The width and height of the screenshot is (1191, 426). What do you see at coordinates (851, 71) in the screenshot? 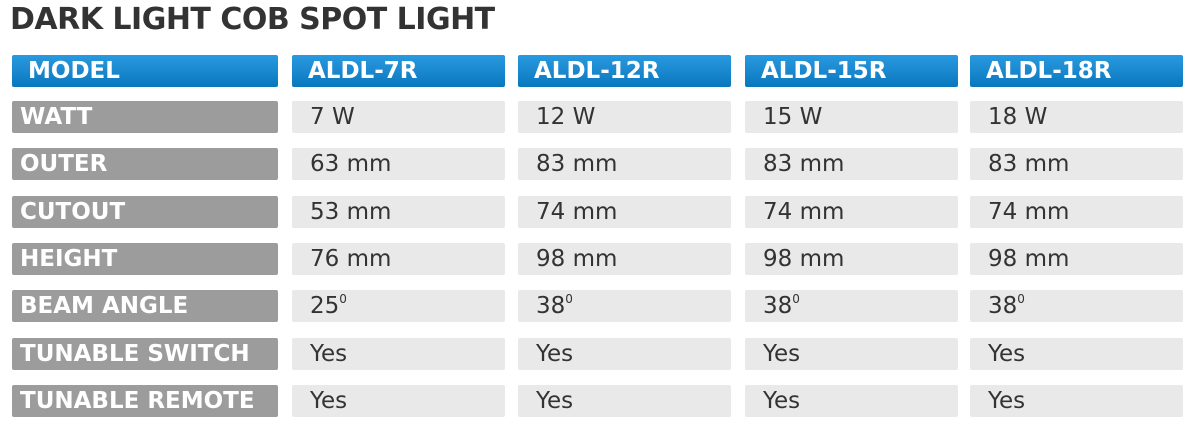
I see `column-header: ALDL-15R` at bounding box center [851, 71].